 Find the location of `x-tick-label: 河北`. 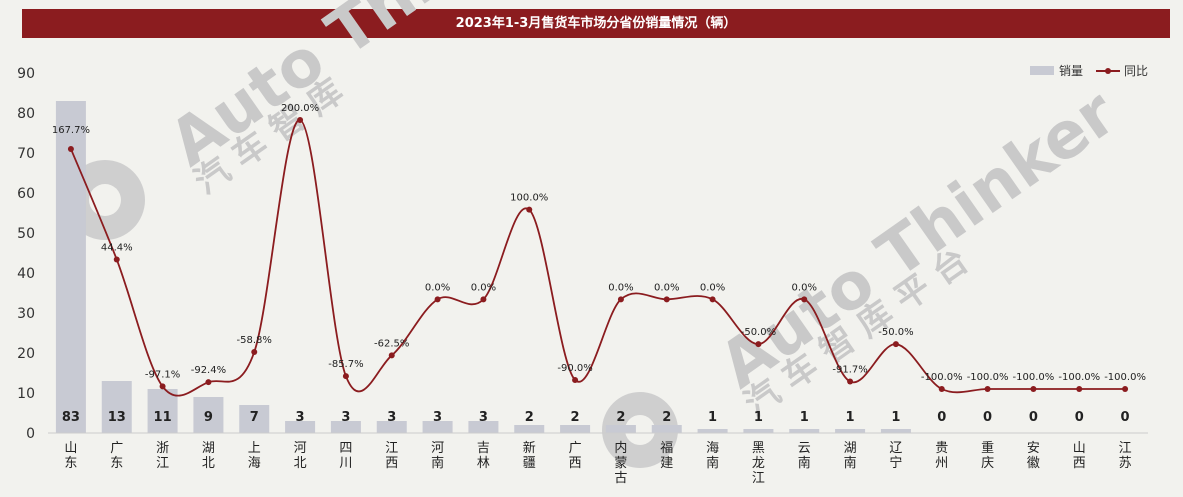

x-tick-label: 河北 is located at coordinates (300, 456).